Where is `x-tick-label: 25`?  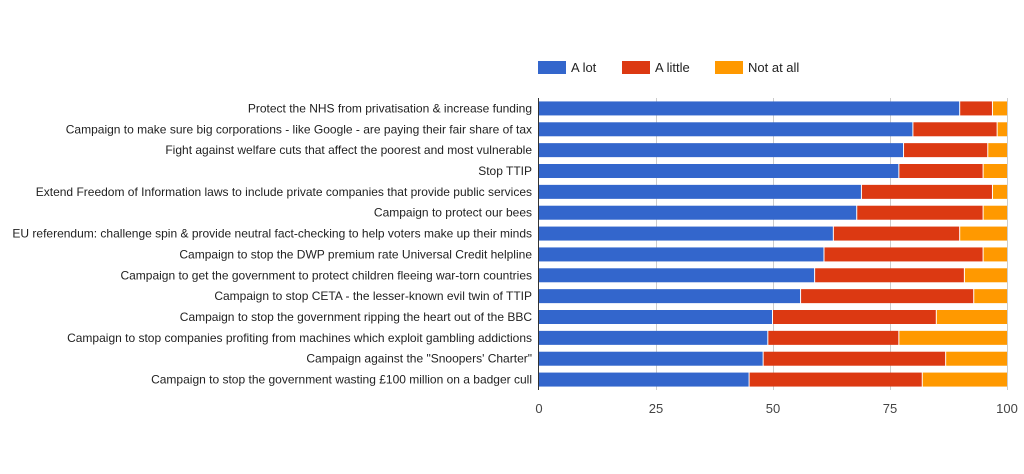
x-tick-label: 25 is located at coordinates (656, 408).